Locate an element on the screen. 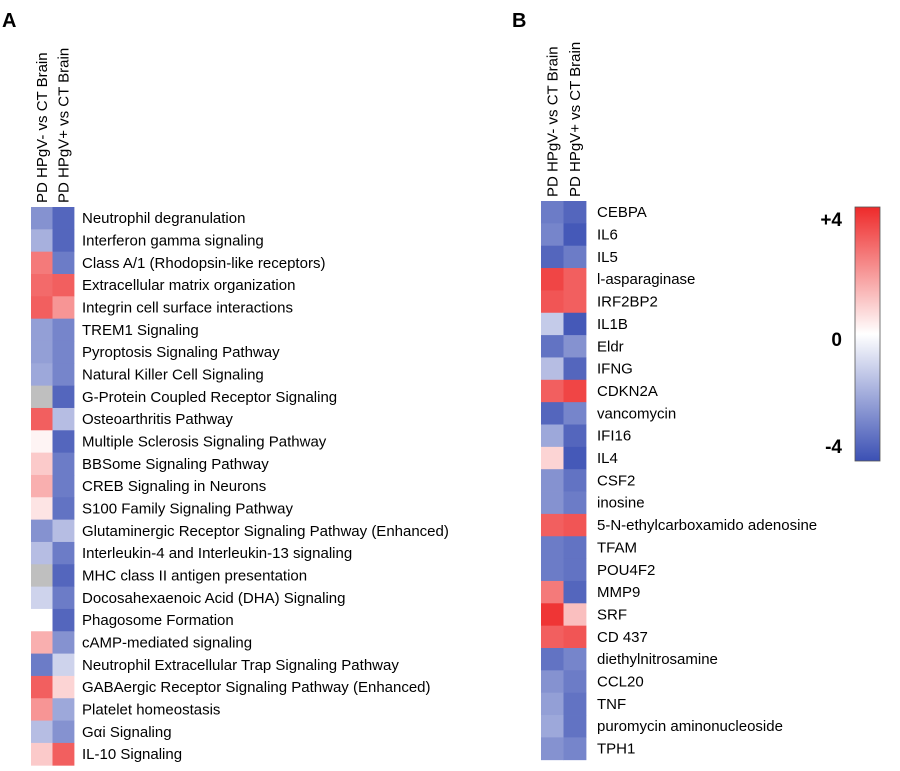 This screenshot has height=771, width=900. row-label: IL-10 Signaling is located at coordinates (132, 754).